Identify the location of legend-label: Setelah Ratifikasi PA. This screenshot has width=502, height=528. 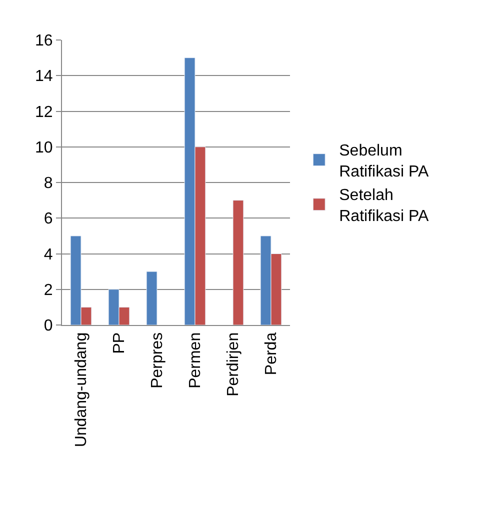
(384, 206).